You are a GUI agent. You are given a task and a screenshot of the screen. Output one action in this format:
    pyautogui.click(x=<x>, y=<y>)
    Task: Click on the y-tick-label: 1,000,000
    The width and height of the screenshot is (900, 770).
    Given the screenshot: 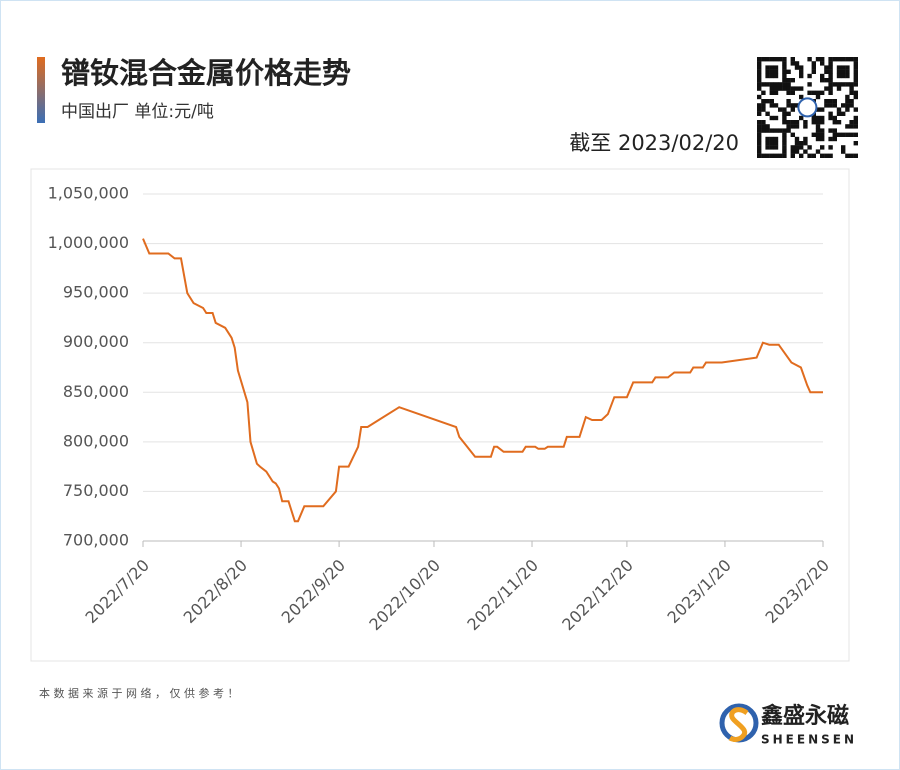 What is the action you would take?
    pyautogui.click(x=88, y=242)
    